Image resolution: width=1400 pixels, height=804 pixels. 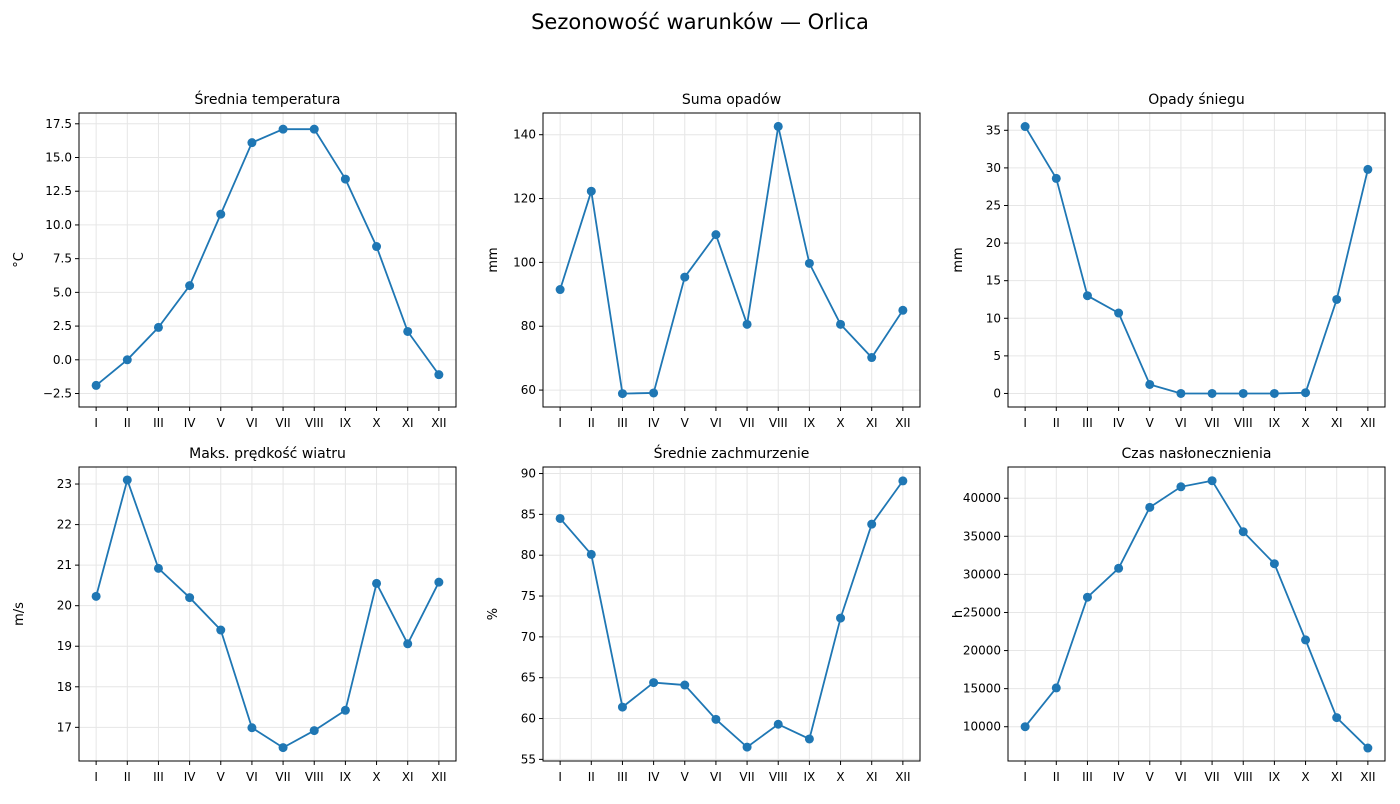 What do you see at coordinates (268, 99) in the screenshot?
I see `chart-title: Średnia temperatura` at bounding box center [268, 99].